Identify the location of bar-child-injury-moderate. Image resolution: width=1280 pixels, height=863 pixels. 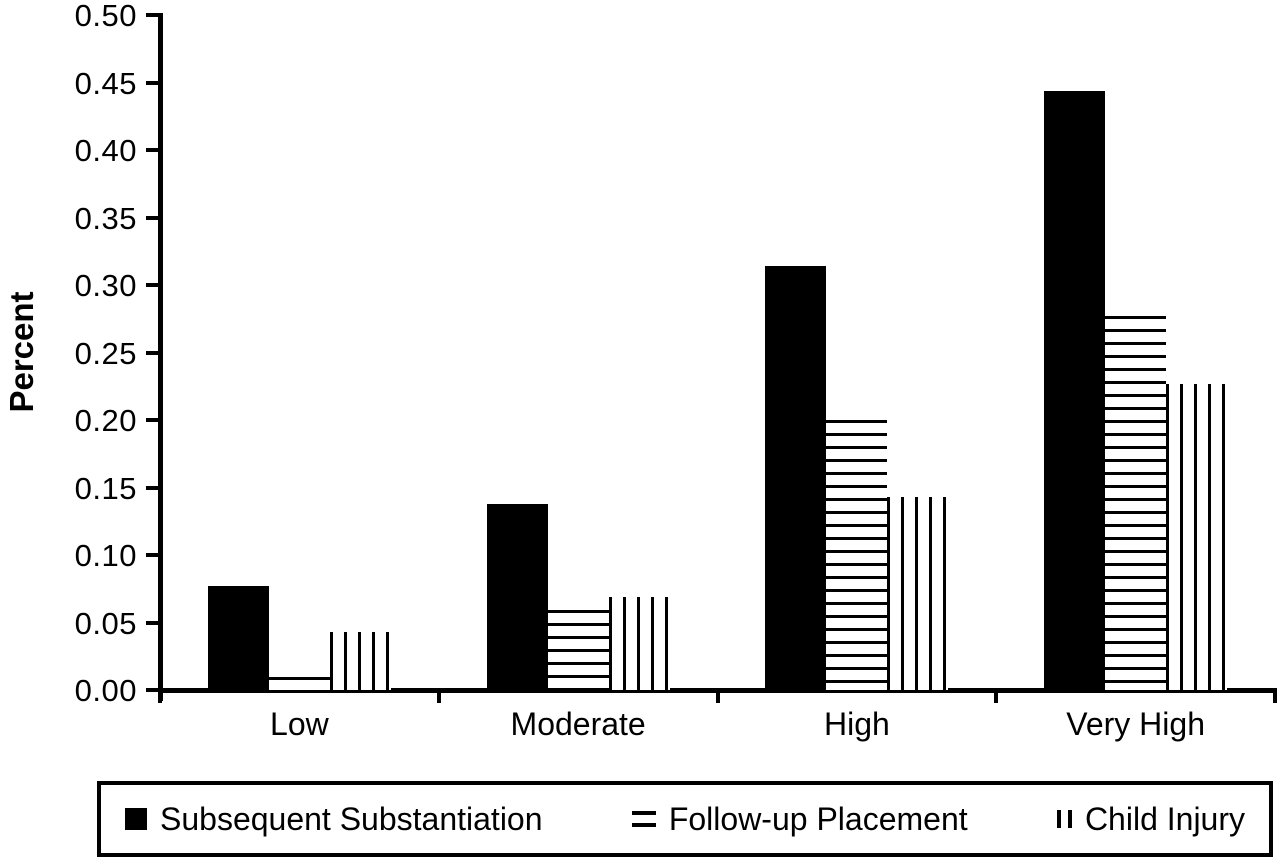
(639, 643).